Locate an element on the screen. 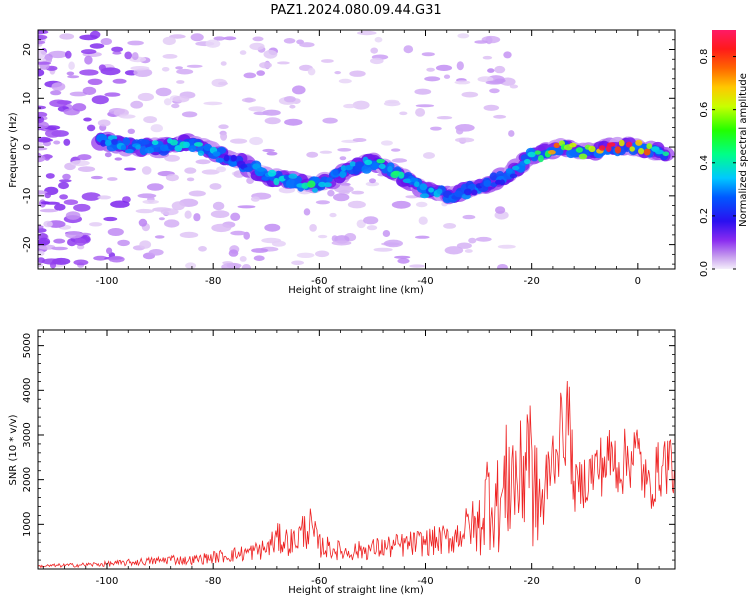 The image size is (750, 600). y-tick-label: 2000 is located at coordinates (27, 479).